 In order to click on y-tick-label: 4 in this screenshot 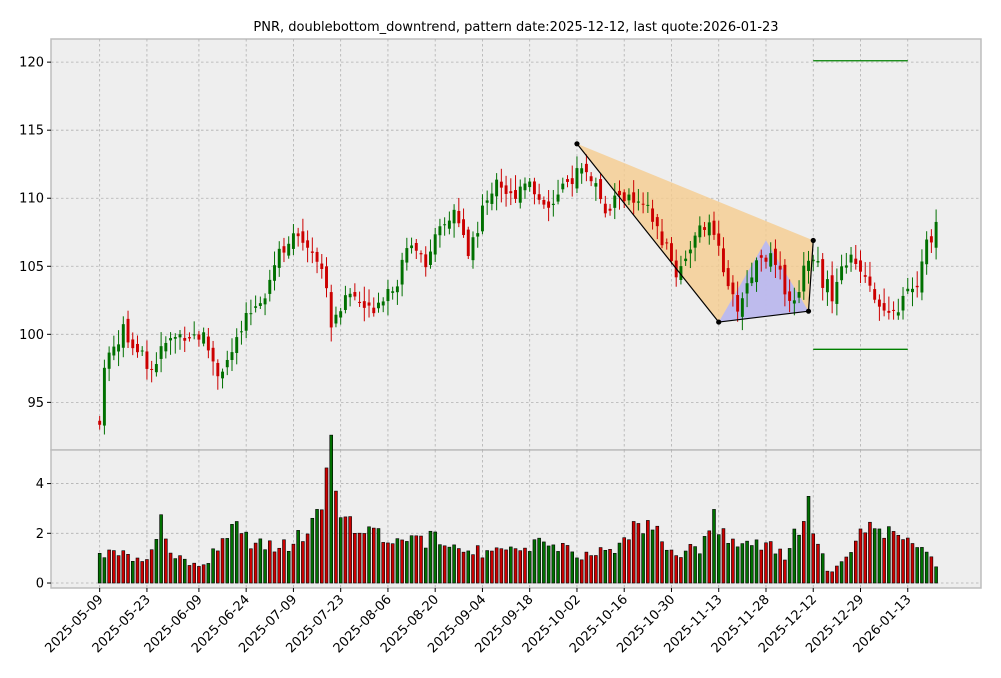, I will do `click(40, 484)`.